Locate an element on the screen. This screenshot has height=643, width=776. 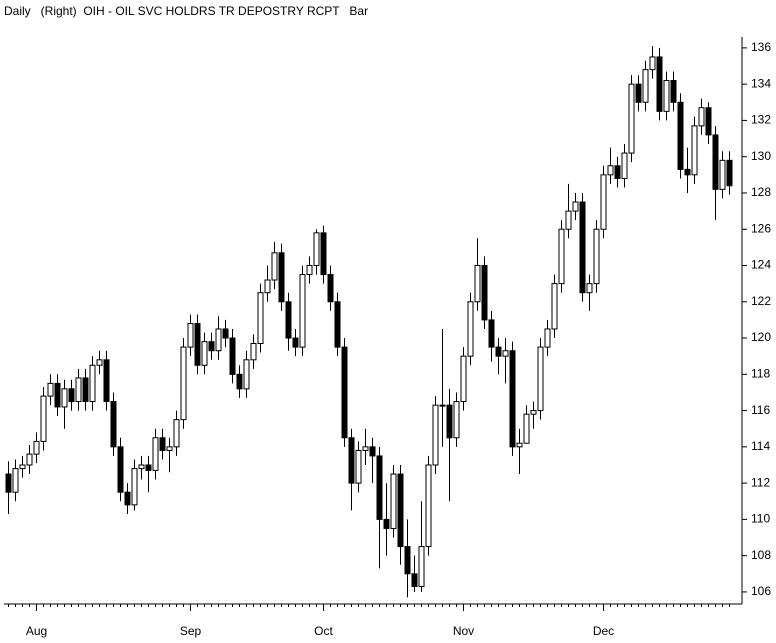
y-tick-label: 132 is located at coordinates (761, 120).